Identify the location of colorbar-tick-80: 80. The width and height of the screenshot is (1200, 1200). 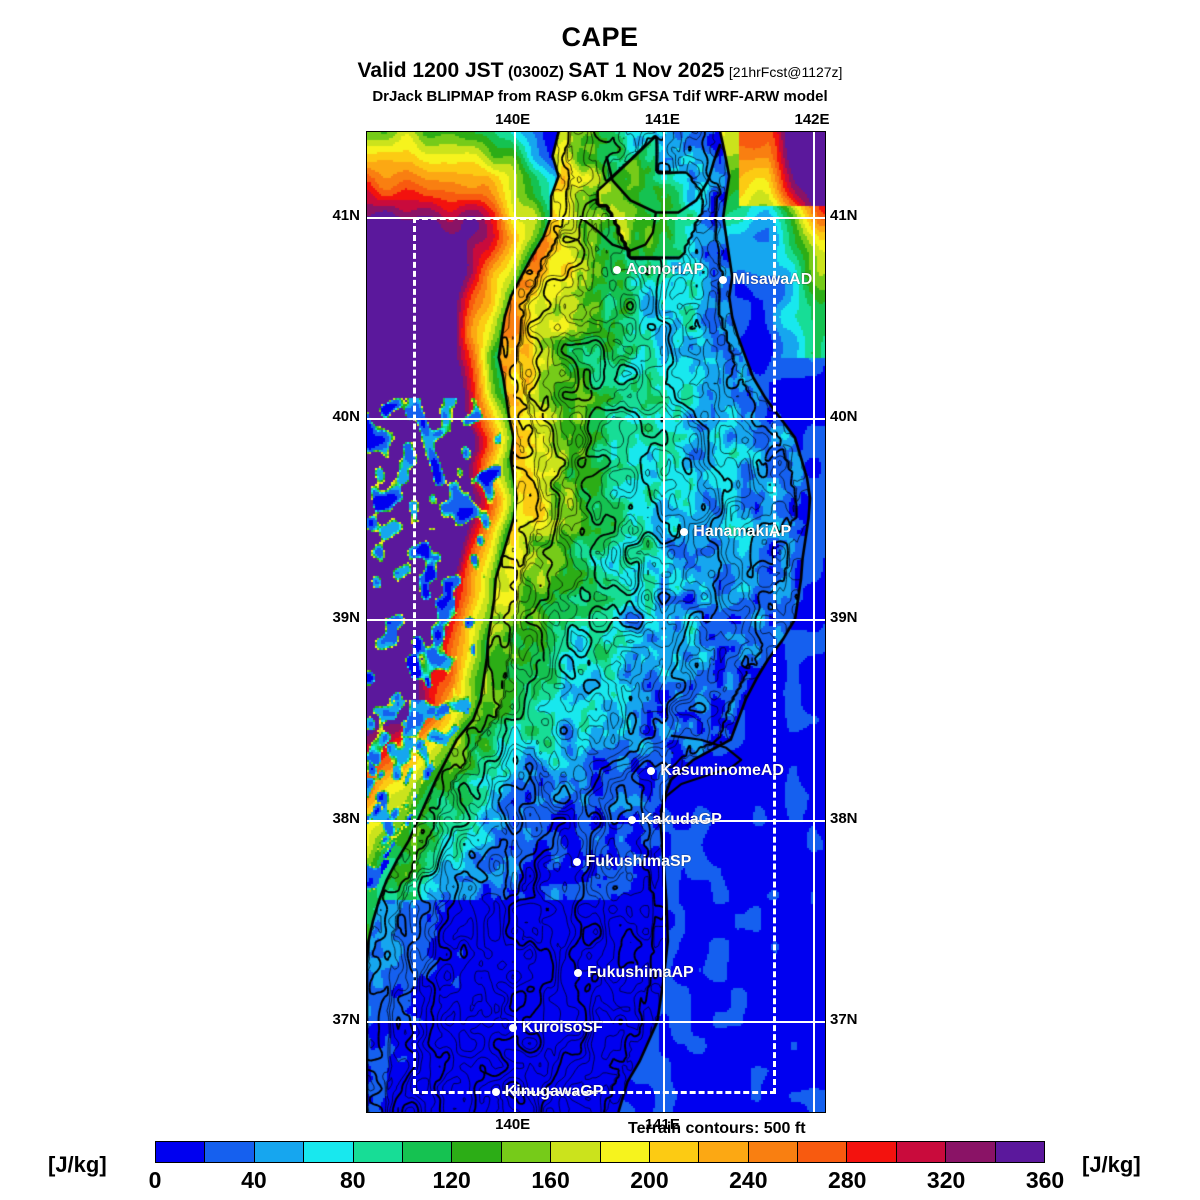
(352, 1180).